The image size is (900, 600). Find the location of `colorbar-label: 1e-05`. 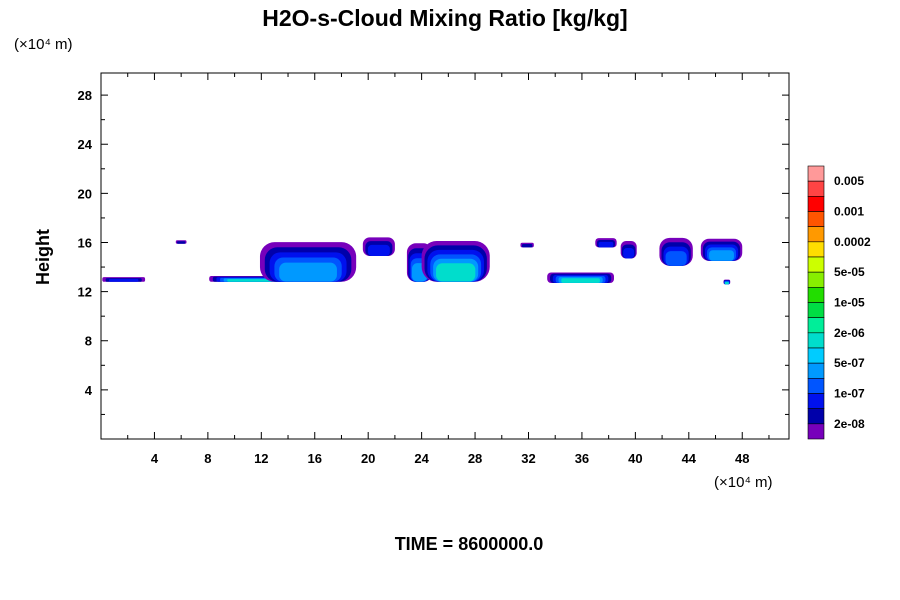

colorbar-label: 1e-05 is located at coordinates (849, 303).